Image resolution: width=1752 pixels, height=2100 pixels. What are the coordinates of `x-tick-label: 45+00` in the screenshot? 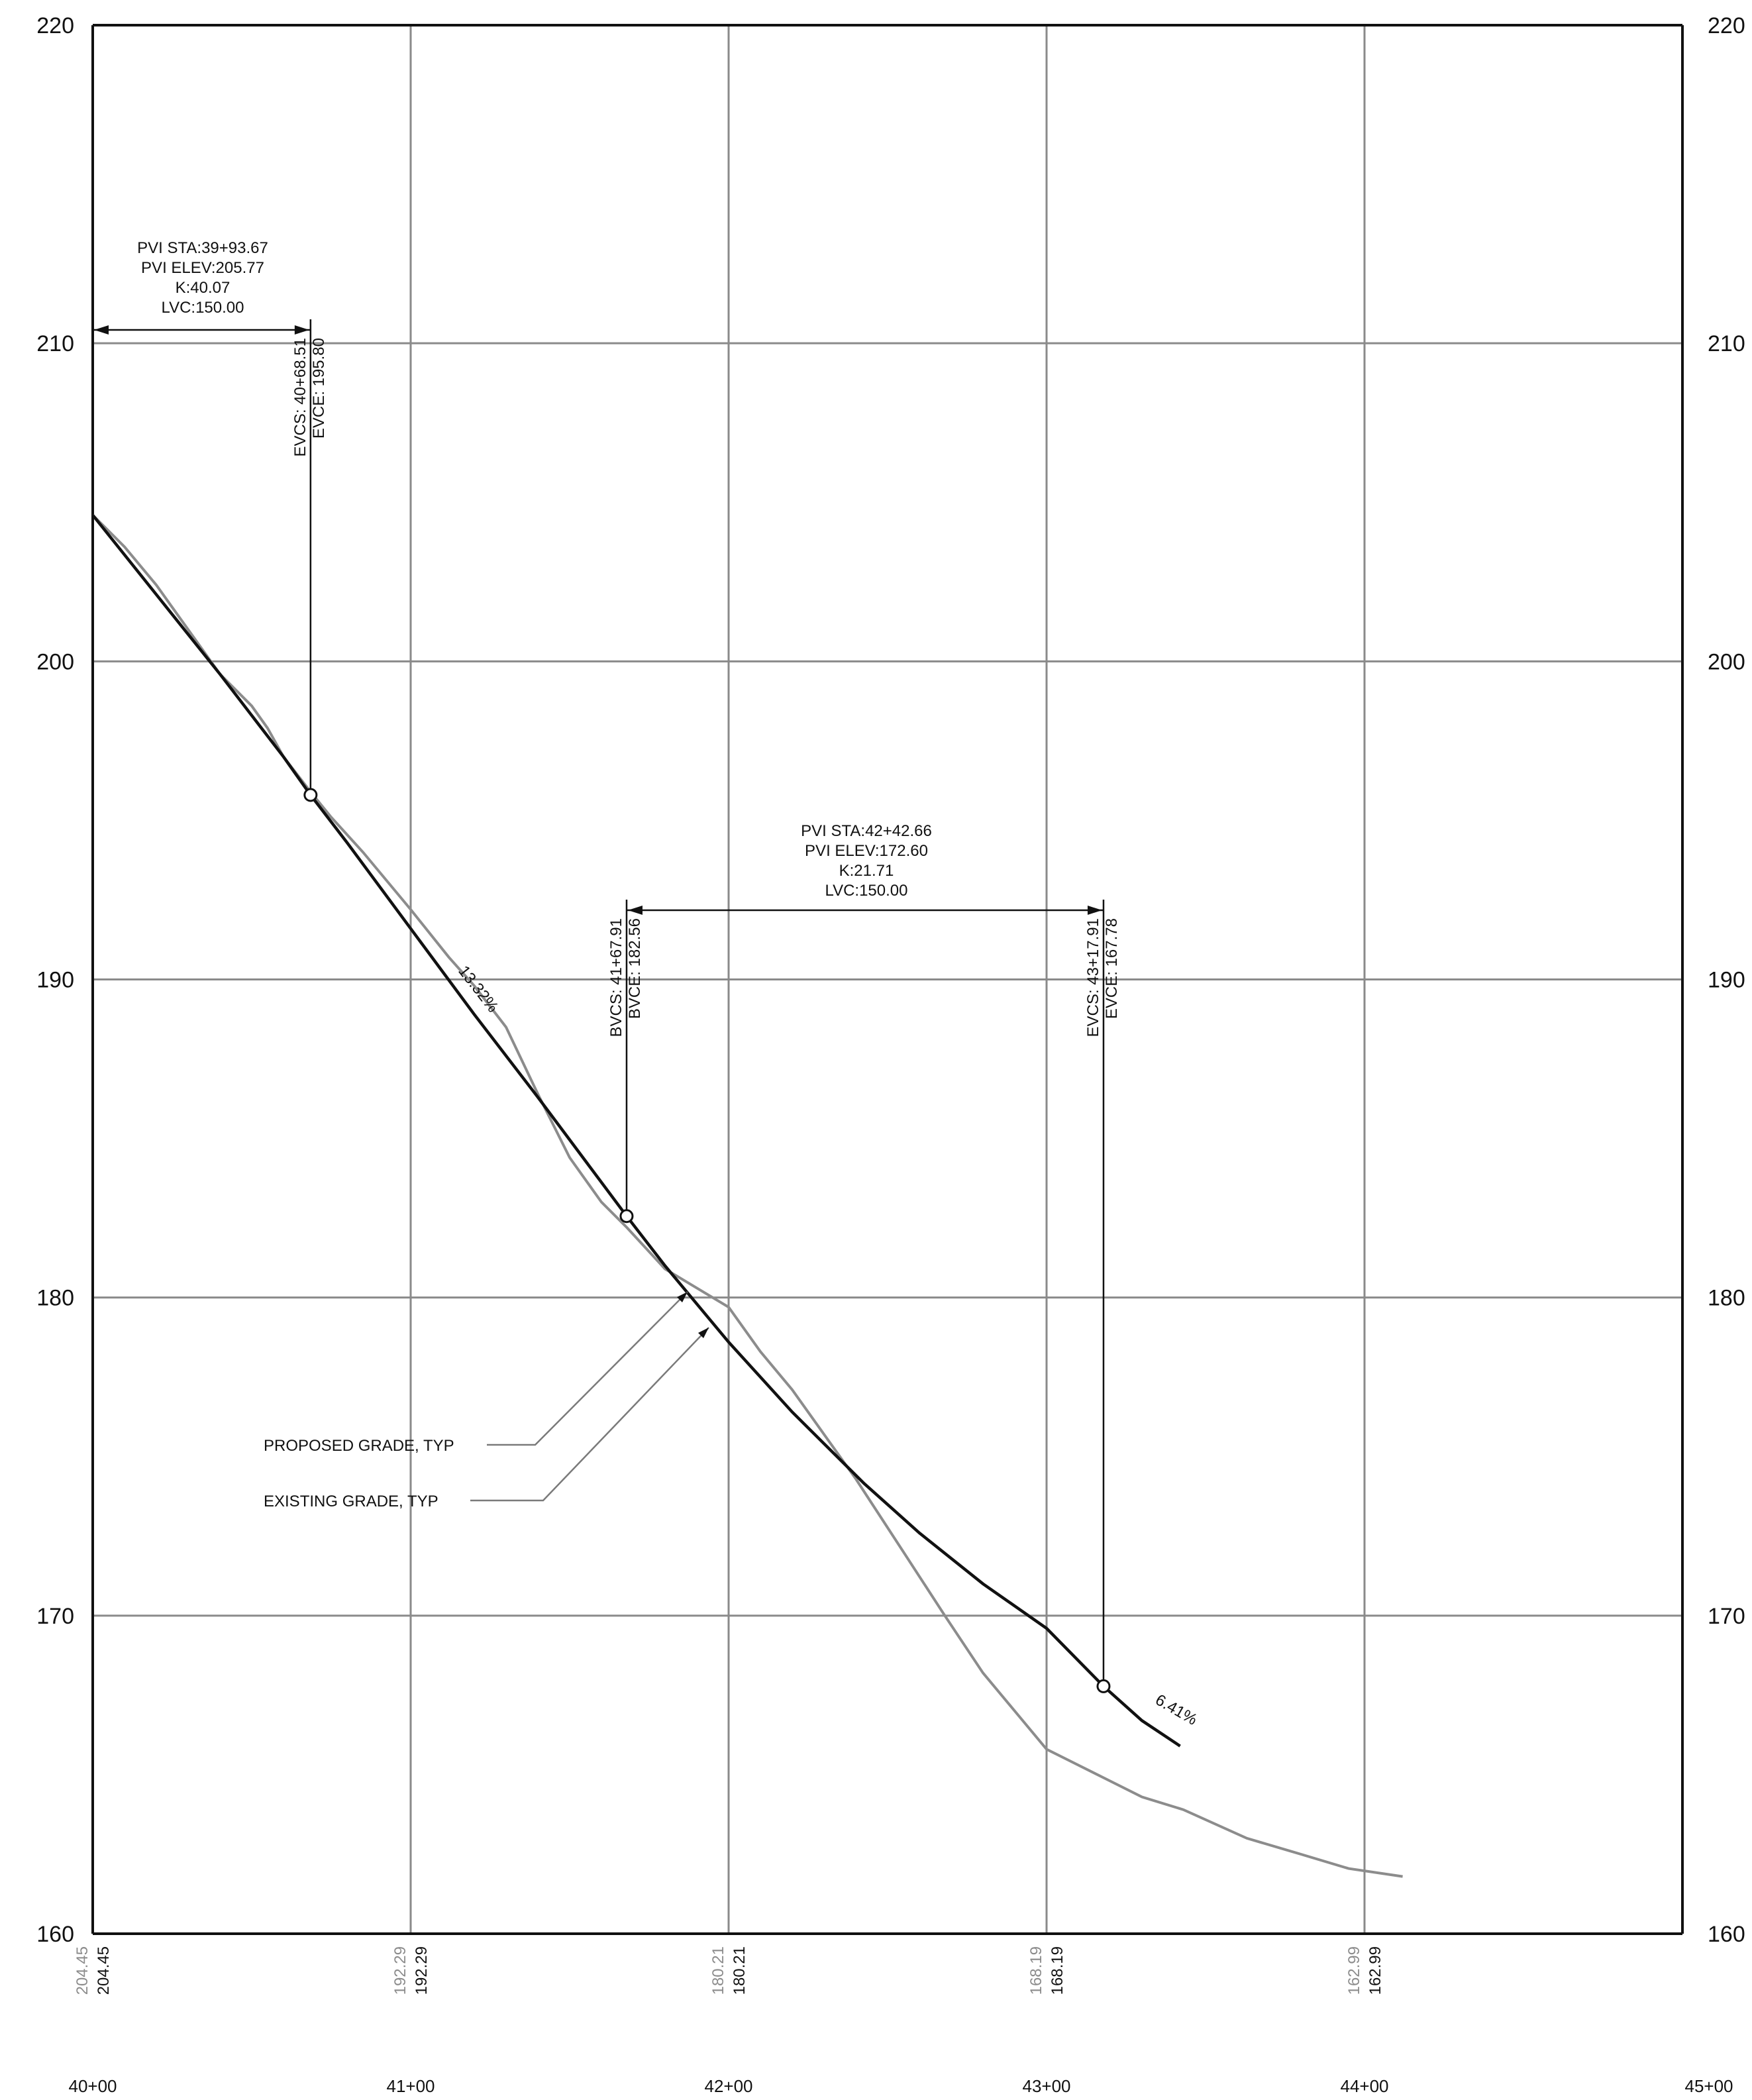 It's located at (1709, 2086).